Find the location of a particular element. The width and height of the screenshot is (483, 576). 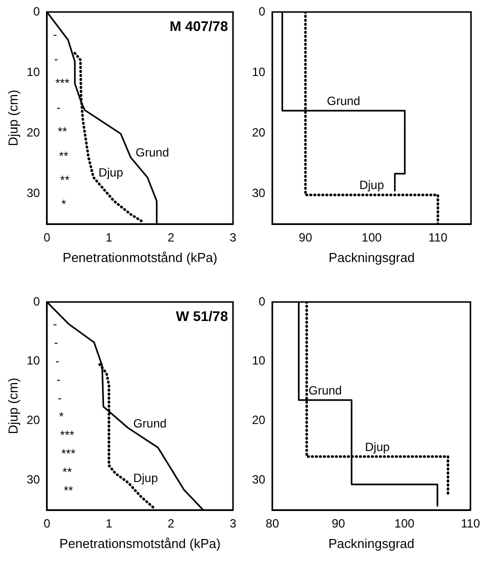

x-axis-title: Penetrationsmotstånd (kPa) is located at coordinates (140, 543).